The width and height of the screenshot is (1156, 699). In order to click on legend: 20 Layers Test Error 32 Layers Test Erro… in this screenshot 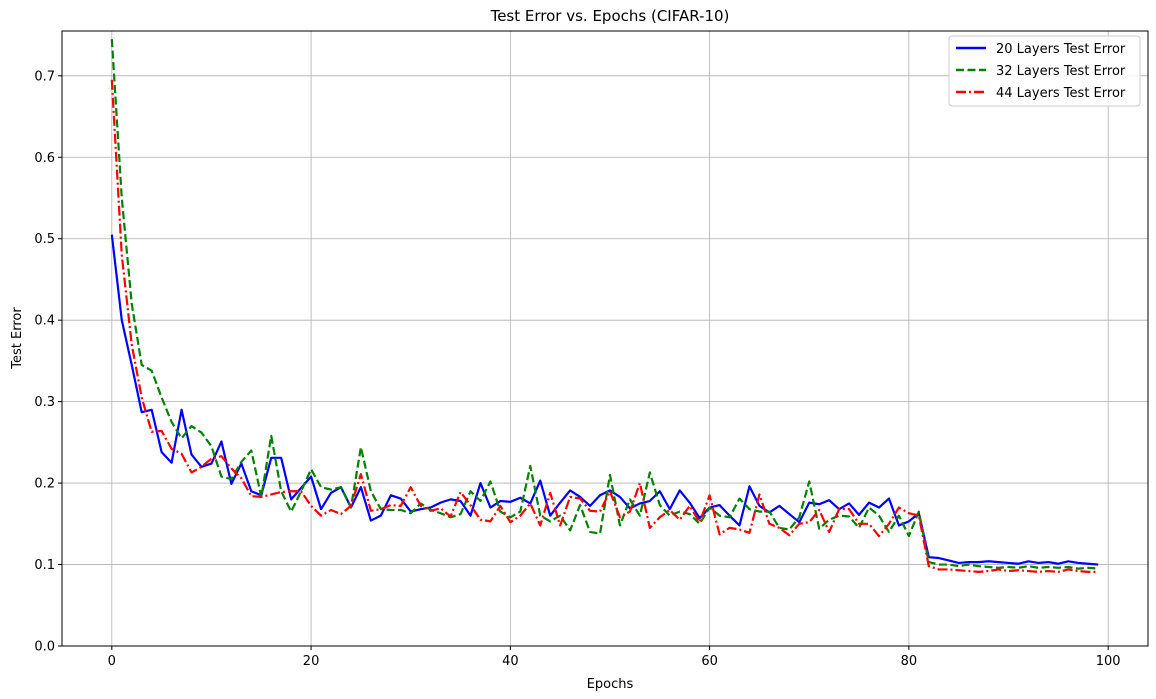, I will do `click(1044, 71)`.